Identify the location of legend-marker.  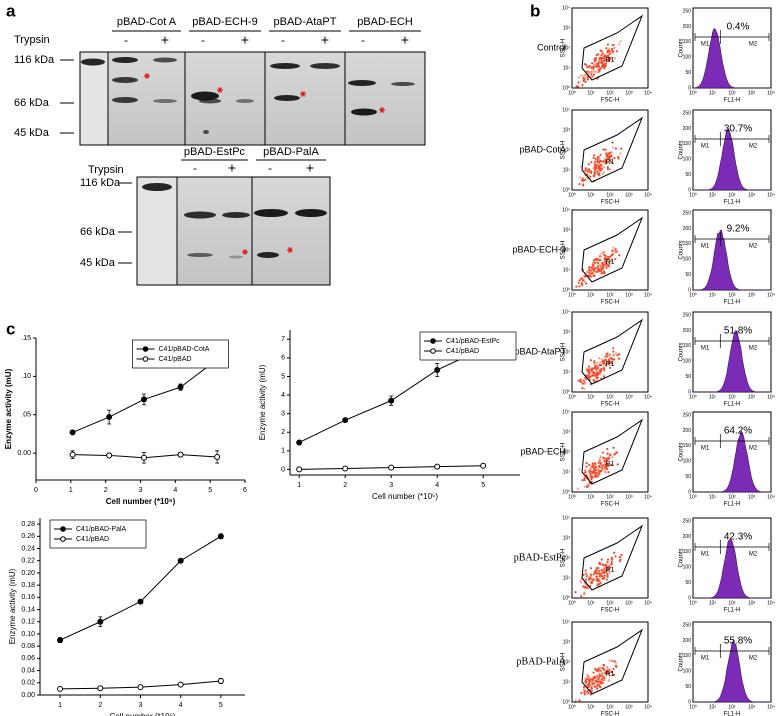
(145, 349).